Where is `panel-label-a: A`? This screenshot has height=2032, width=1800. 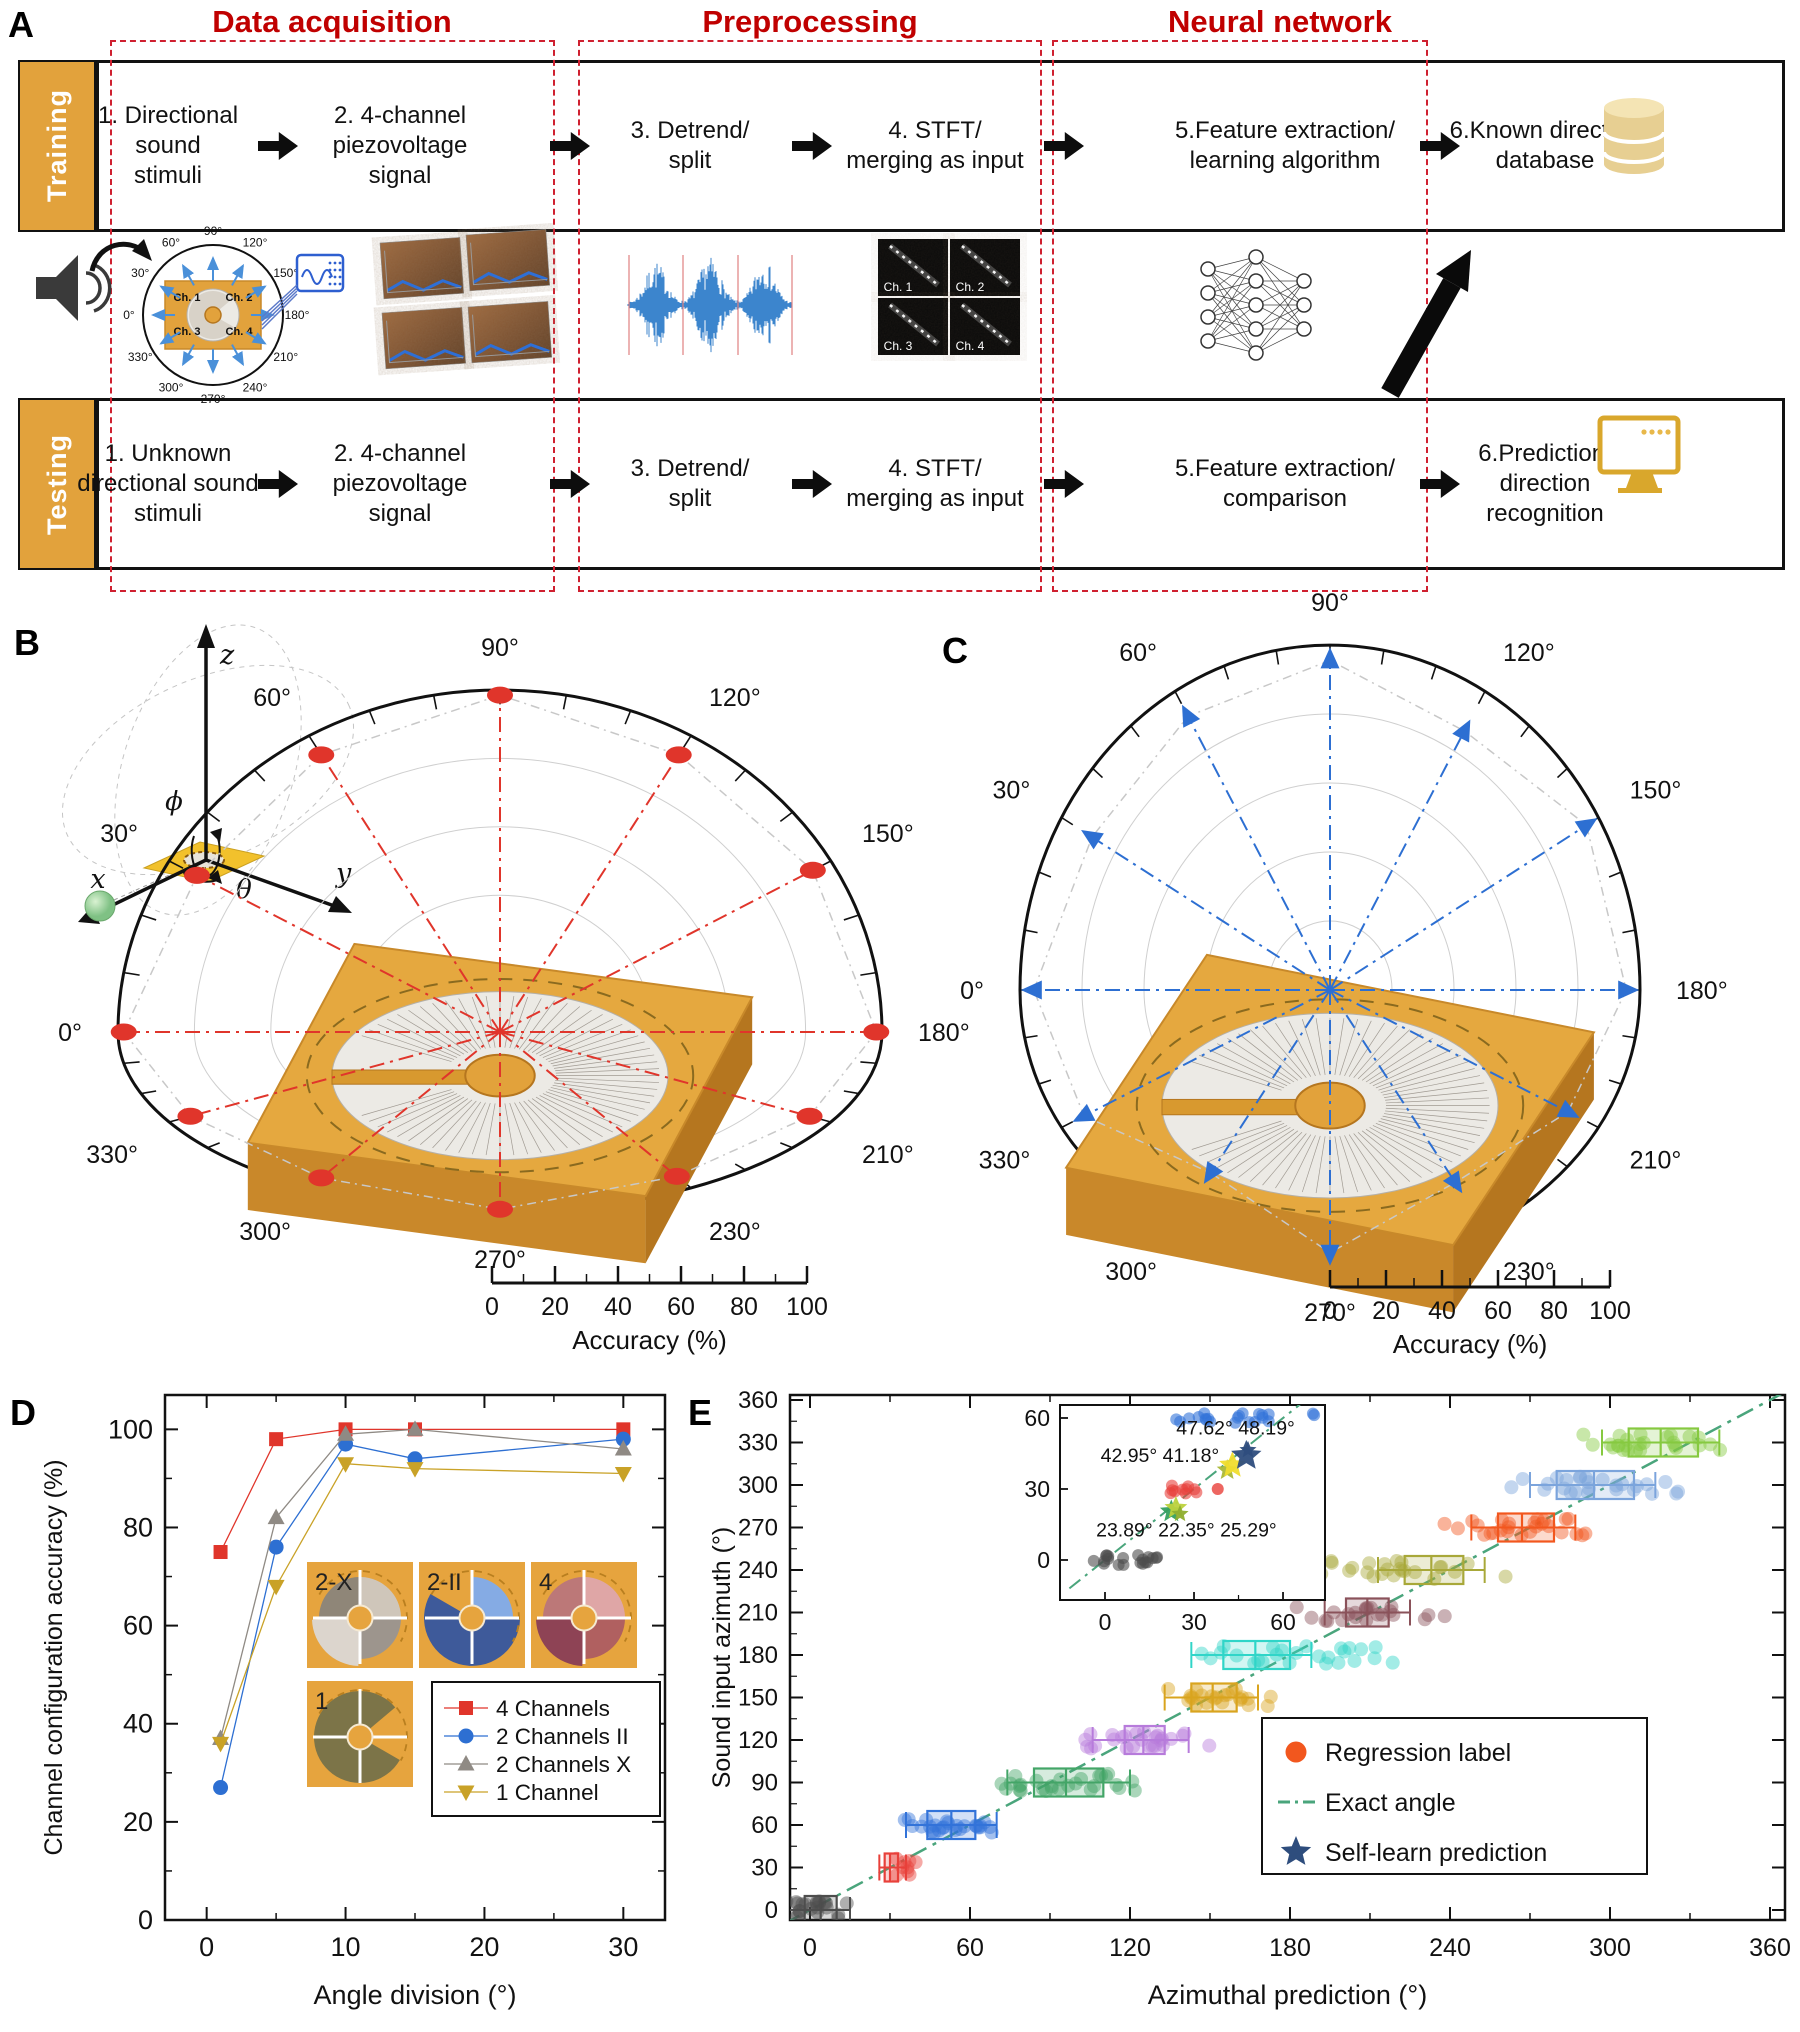
panel-label-a: A is located at coordinates (21, 24).